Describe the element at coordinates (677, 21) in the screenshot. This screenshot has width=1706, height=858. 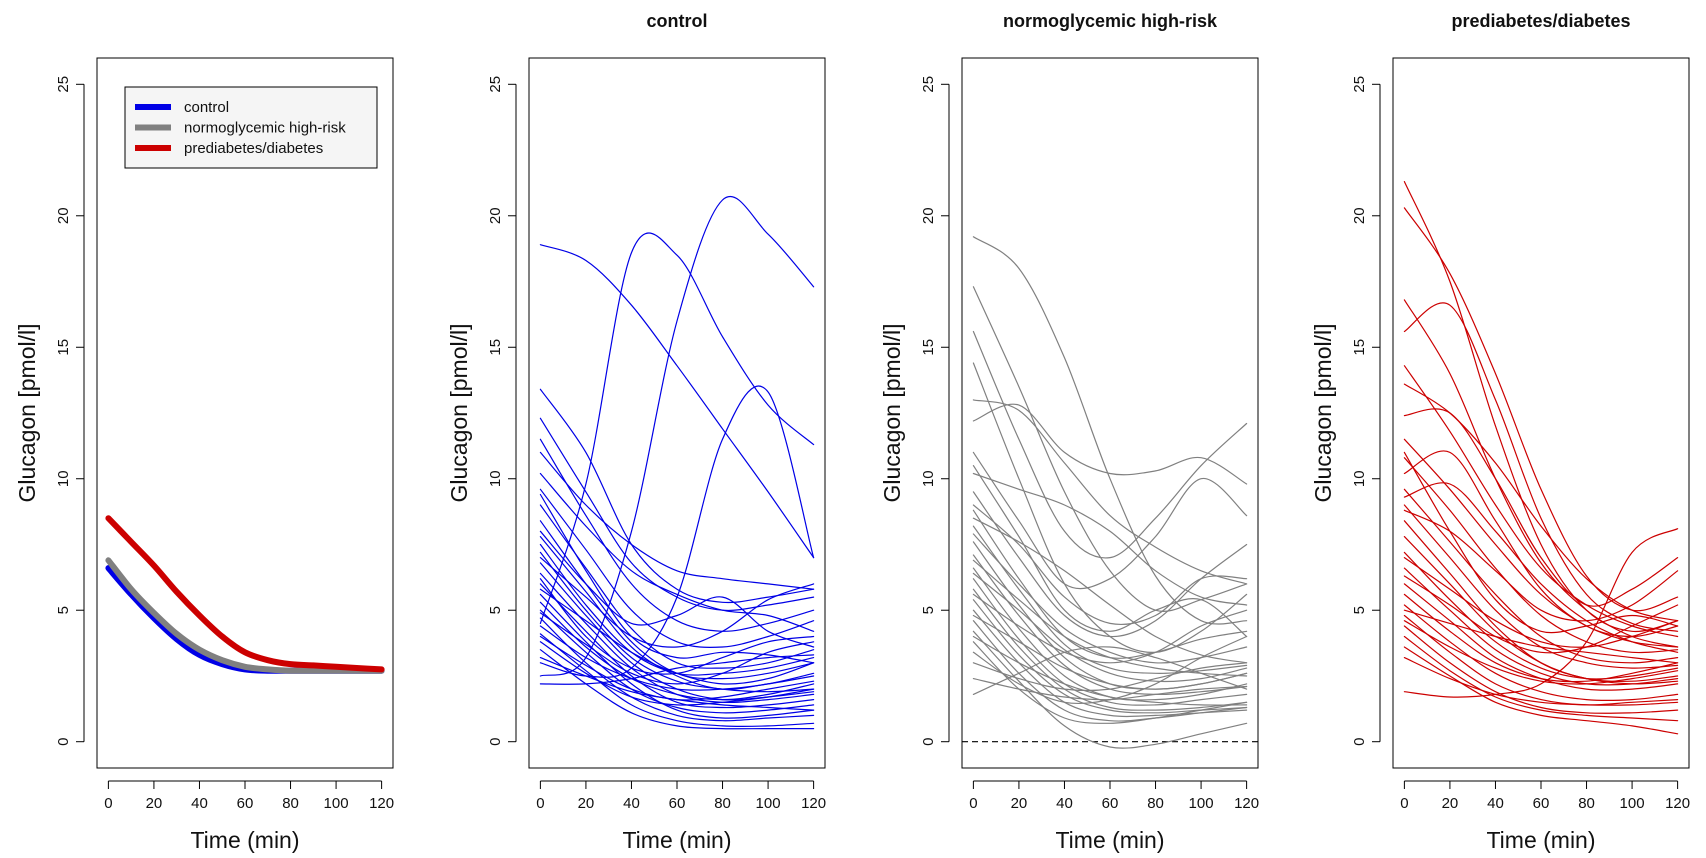
I see `panel-title: control` at that location.